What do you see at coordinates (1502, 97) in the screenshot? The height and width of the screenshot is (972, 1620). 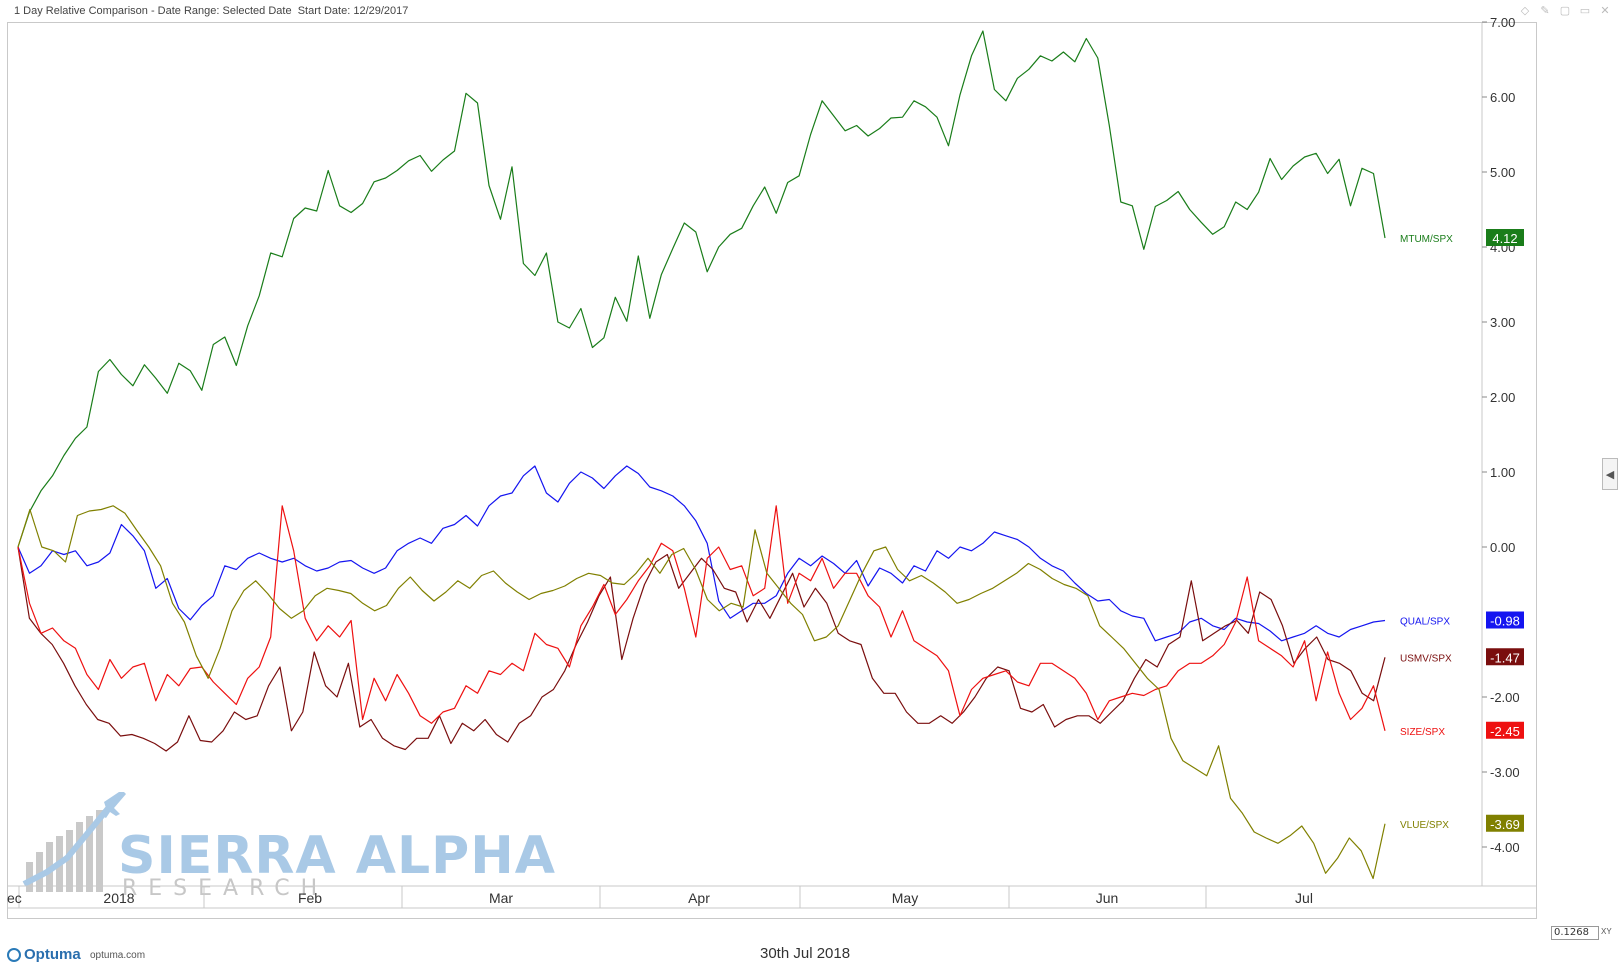 I see `y-tick-label: 6.00` at bounding box center [1502, 97].